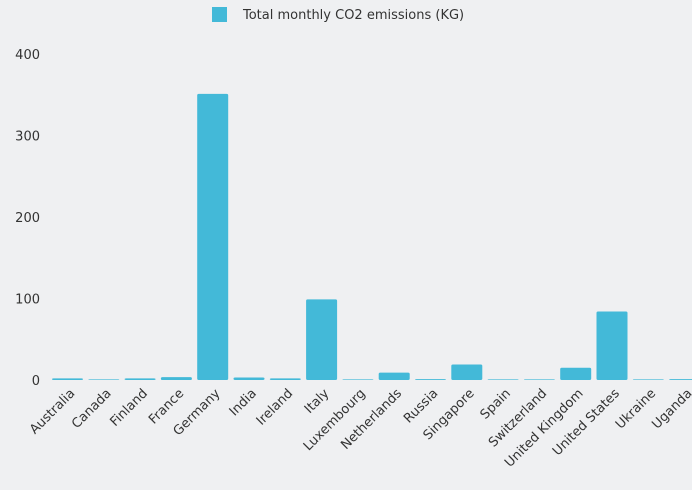 The height and width of the screenshot is (490, 692). What do you see at coordinates (586, 422) in the screenshot?
I see `x-tick-label: United States` at bounding box center [586, 422].